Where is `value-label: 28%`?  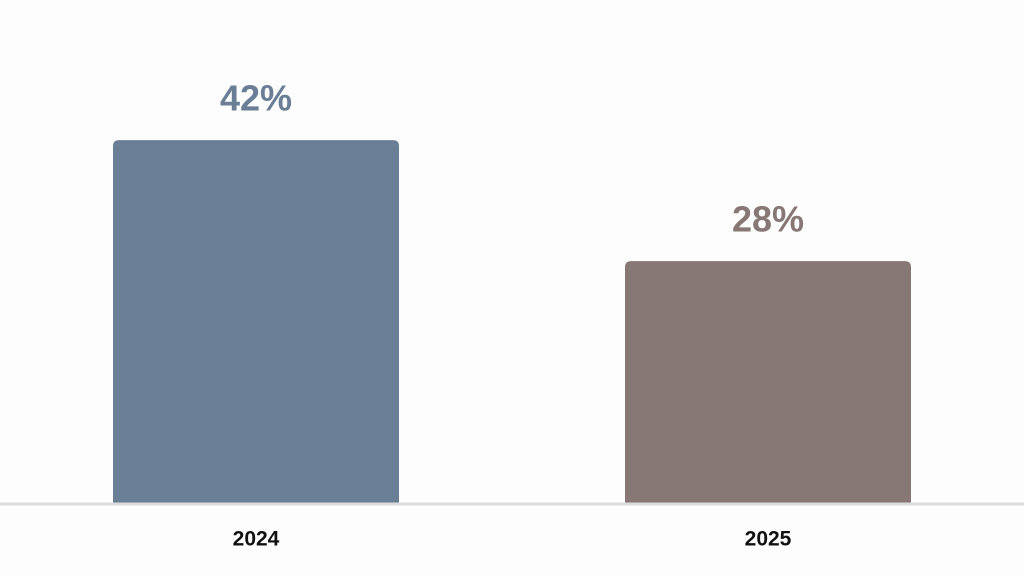
value-label: 28% is located at coordinates (768, 219).